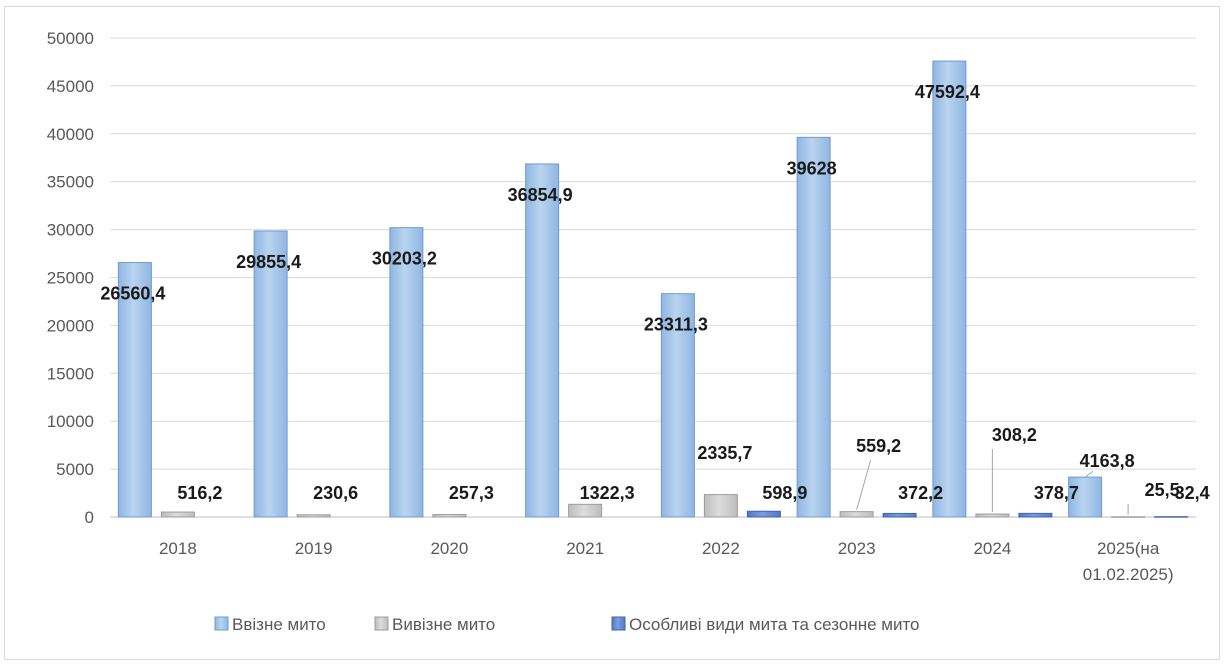 This screenshot has width=1224, height=664. What do you see at coordinates (1162, 490) in the screenshot?
I see `data-label-series-2: 25,5` at bounding box center [1162, 490].